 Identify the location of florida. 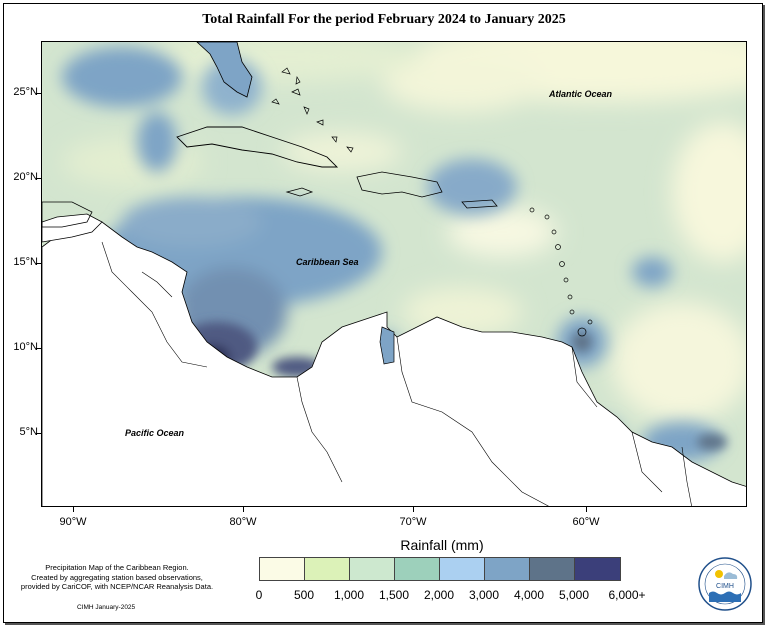
(224, 70).